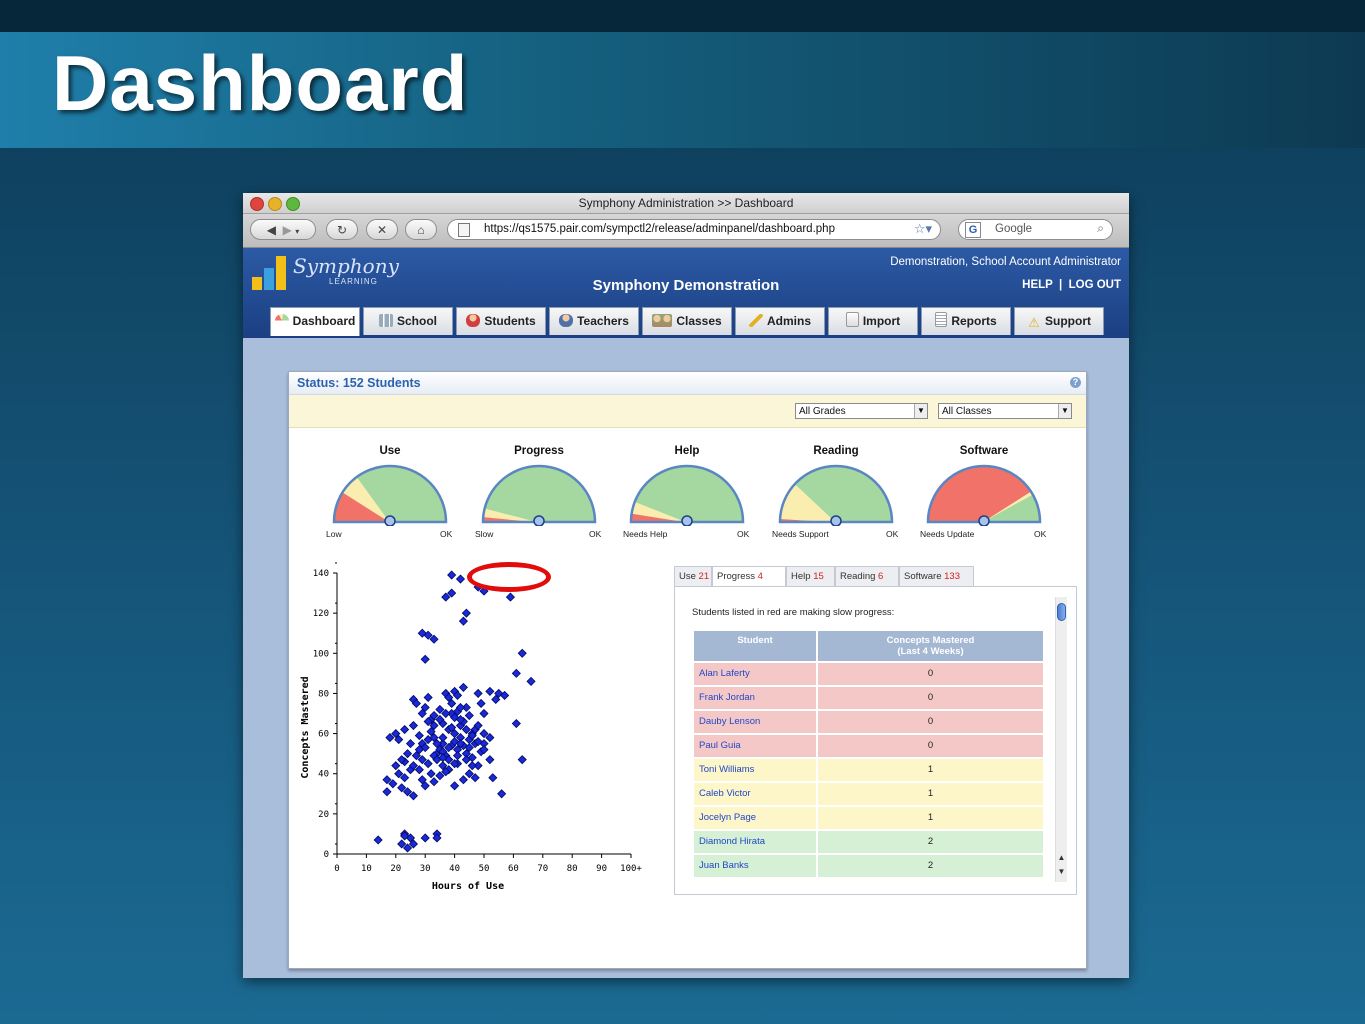  Describe the element at coordinates (287, 230) in the screenshot. I see `forward-arrow-icon: ▶` at that location.